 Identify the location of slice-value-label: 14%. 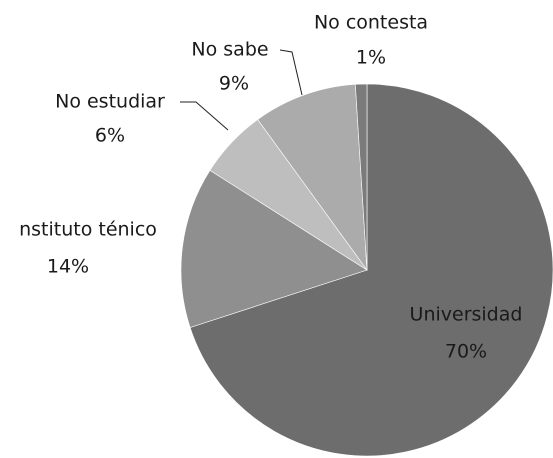
(68, 267).